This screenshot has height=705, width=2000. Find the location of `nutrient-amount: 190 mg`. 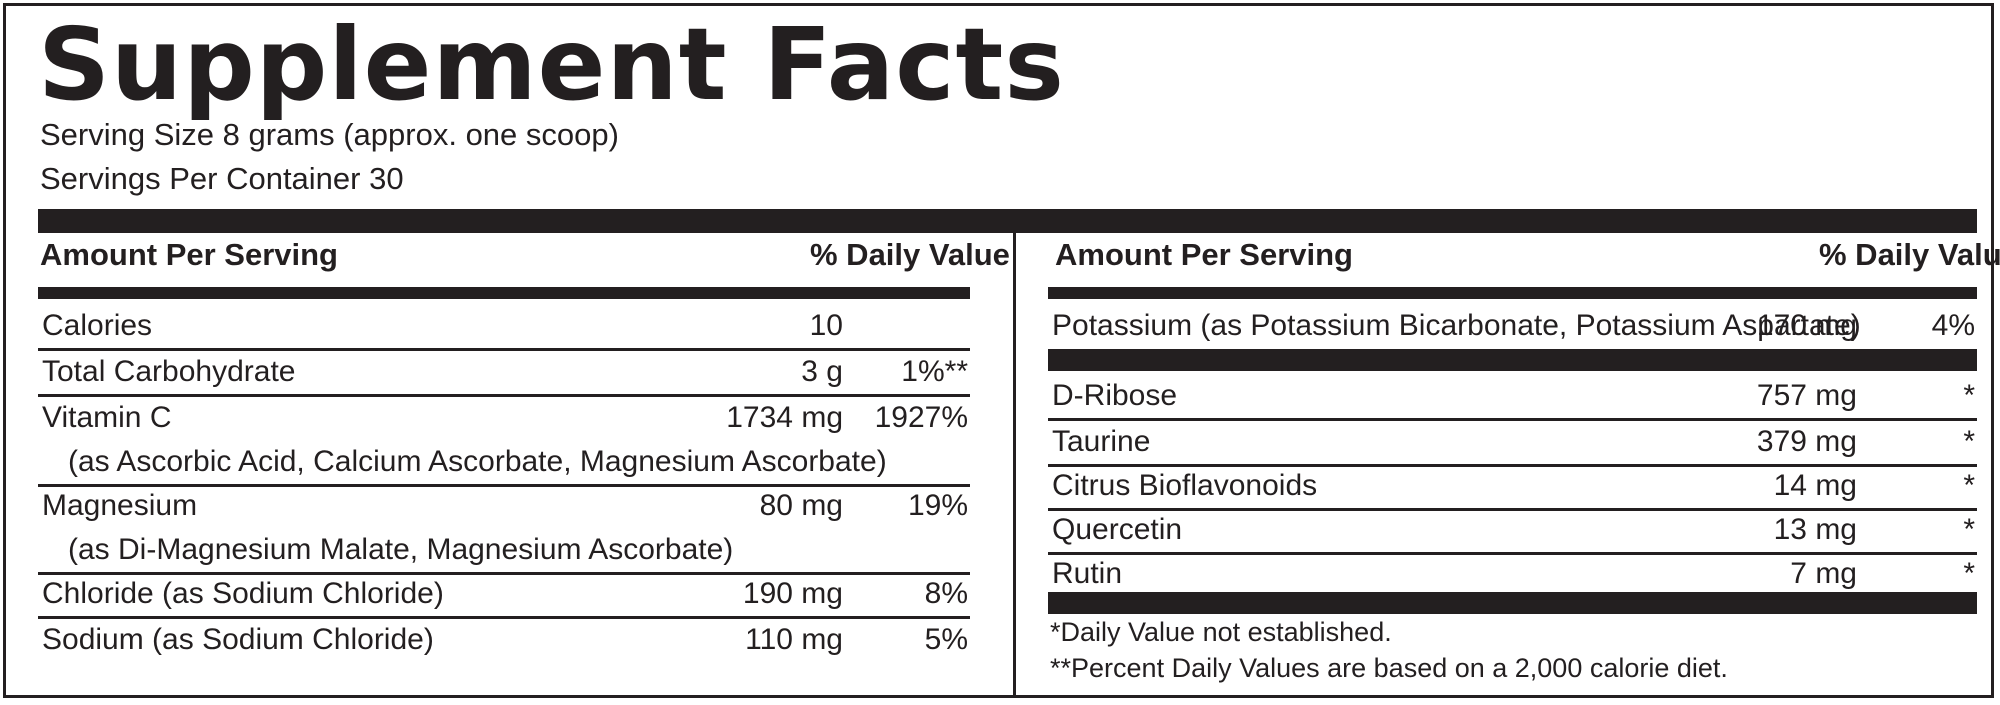

nutrient-amount: 190 mg is located at coordinates (792, 593).